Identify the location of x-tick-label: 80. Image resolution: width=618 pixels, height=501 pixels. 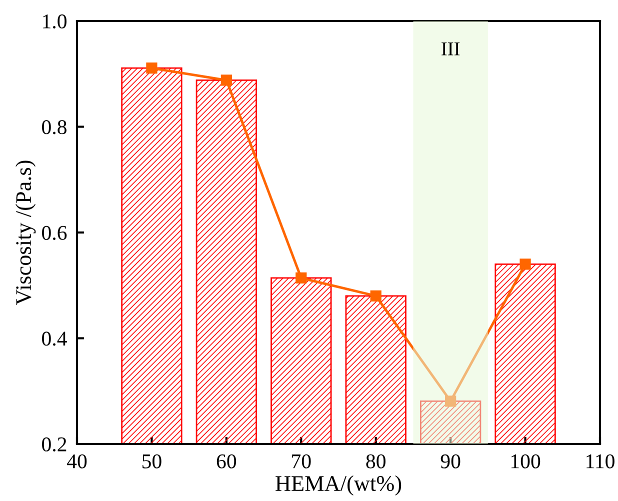
(376, 461).